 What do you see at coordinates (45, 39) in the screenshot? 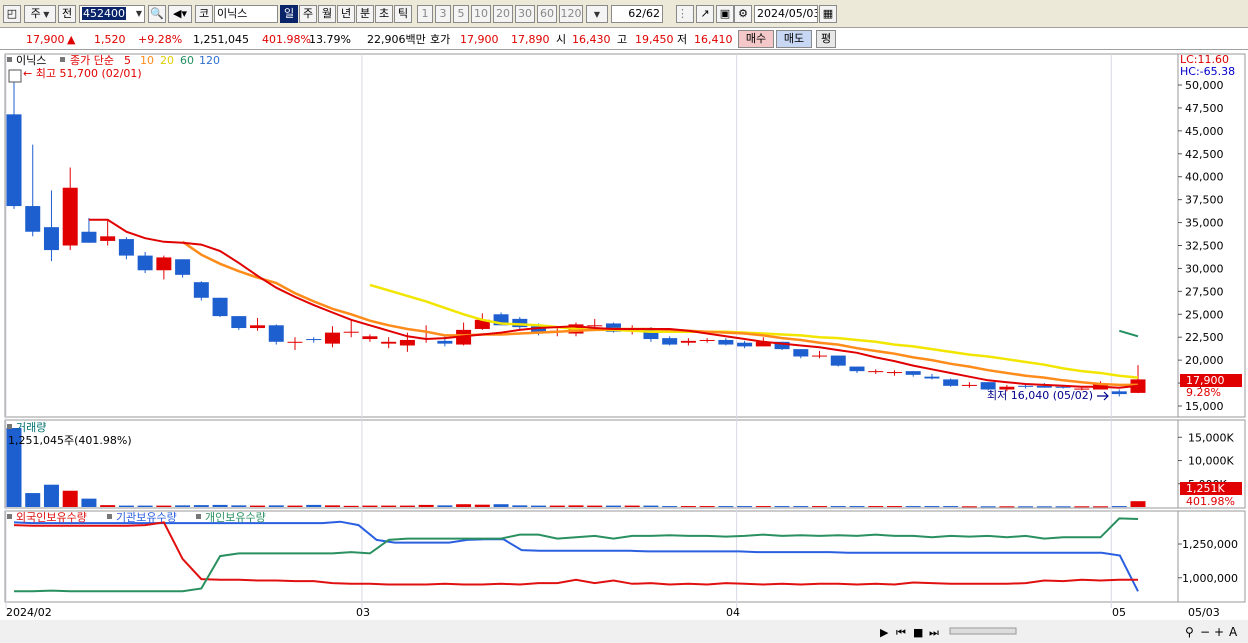
I see `current-price: 17,900` at bounding box center [45, 39].